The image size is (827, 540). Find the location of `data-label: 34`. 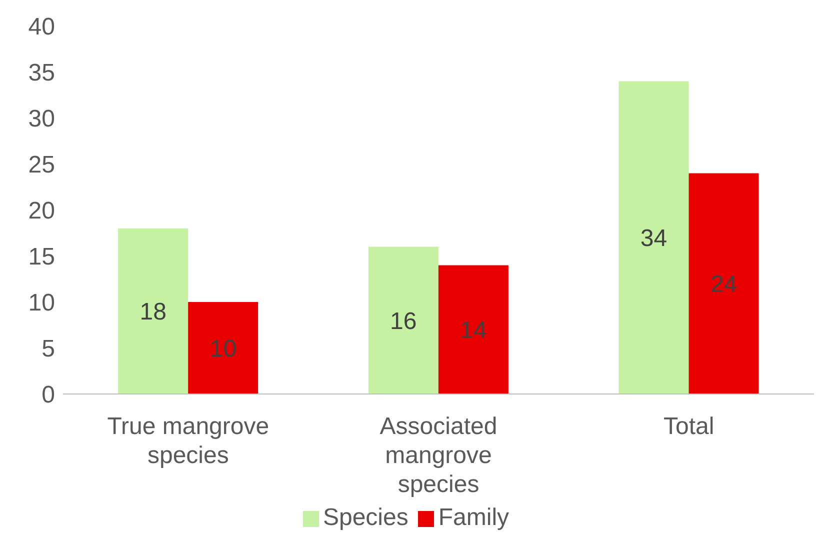

data-label: 34 is located at coordinates (654, 238).